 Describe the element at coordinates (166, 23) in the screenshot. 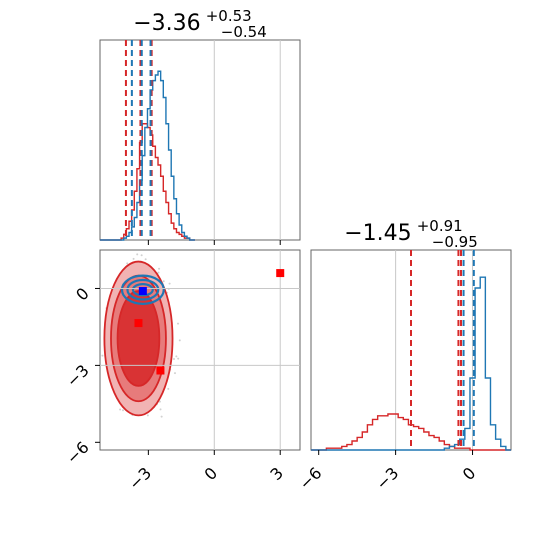

I see `hist-x-title-value: −3.36` at that location.